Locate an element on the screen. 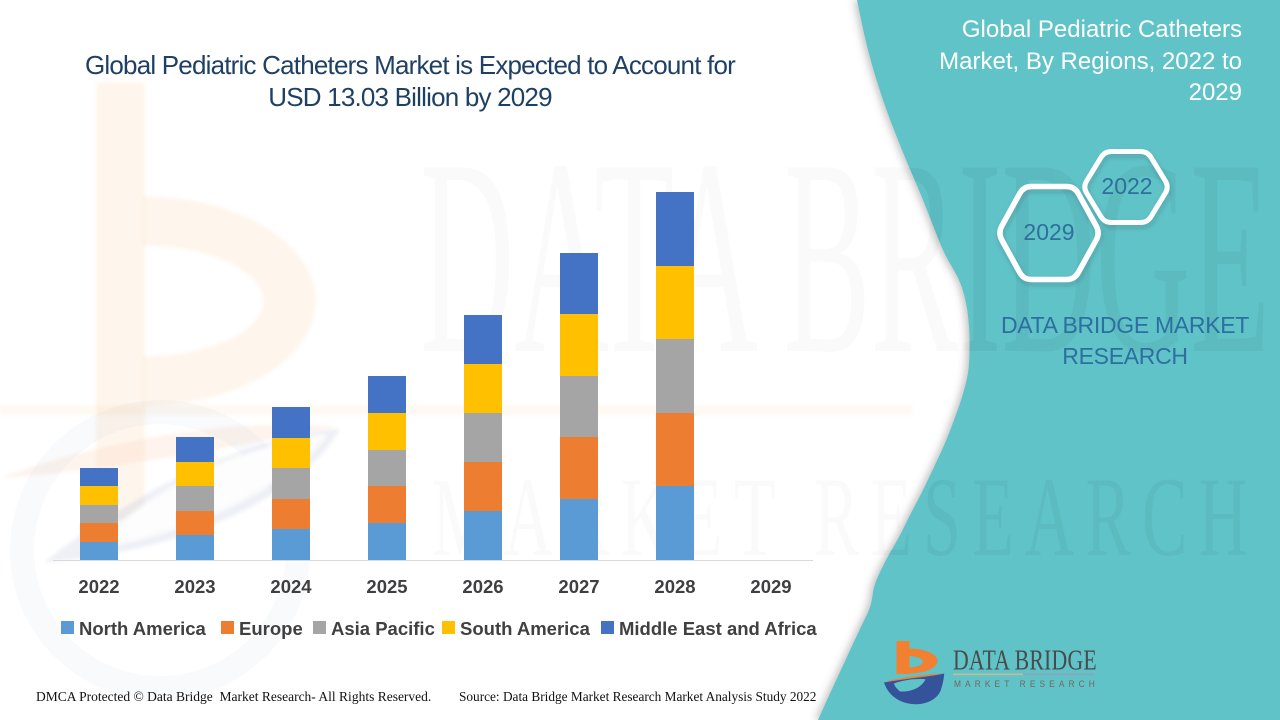  svg-text: MARKET RESEARCH is located at coordinates (1026, 684).